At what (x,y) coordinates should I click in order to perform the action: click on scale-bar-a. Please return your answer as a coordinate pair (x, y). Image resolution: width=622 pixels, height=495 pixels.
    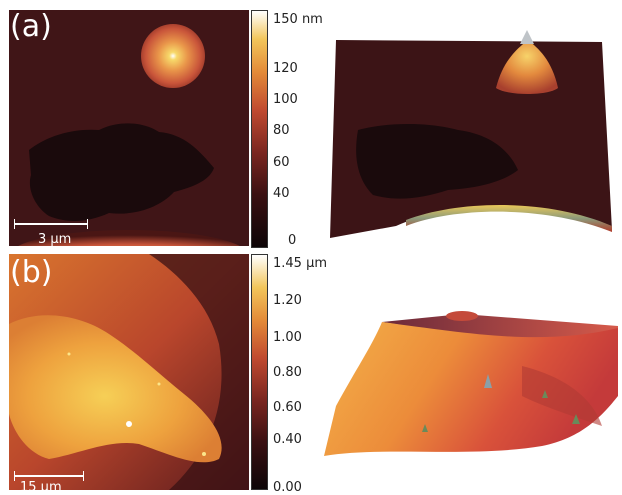
    Looking at the image, I should click on (51, 224).